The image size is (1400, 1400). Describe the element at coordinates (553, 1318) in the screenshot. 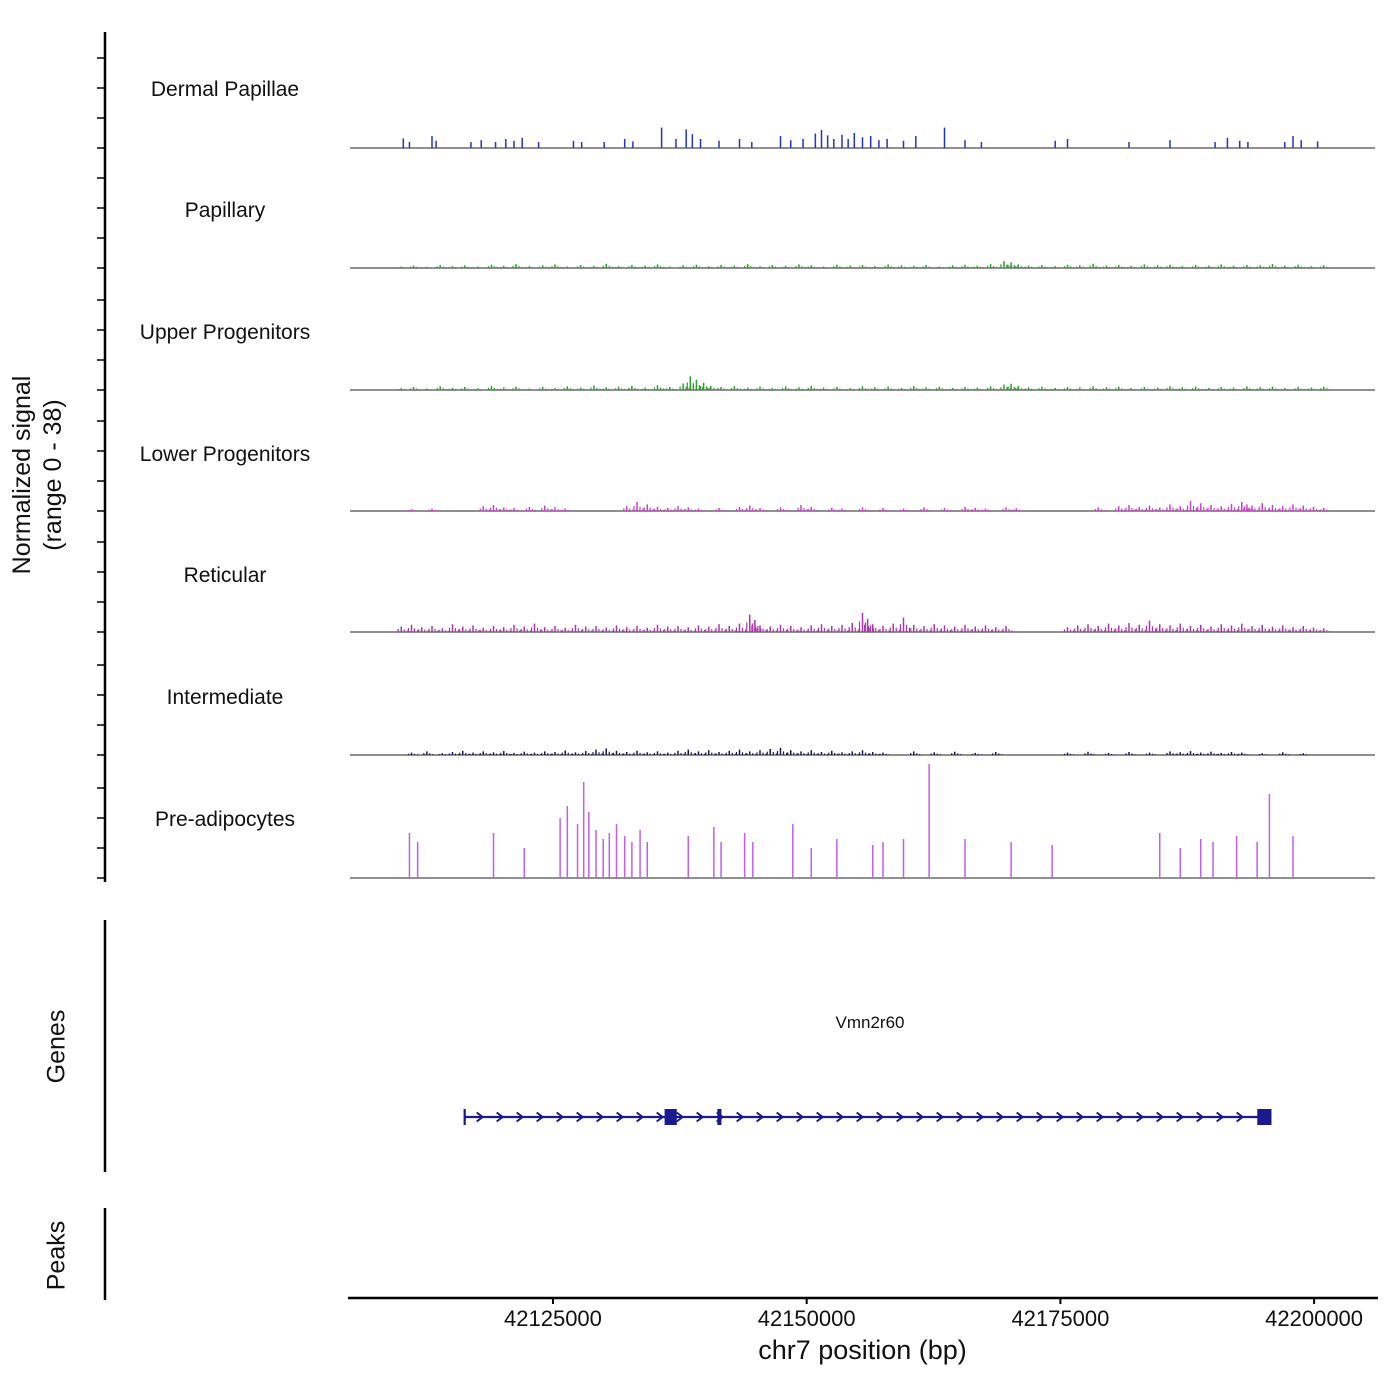

I see `x-tick-label: 42125000` at that location.